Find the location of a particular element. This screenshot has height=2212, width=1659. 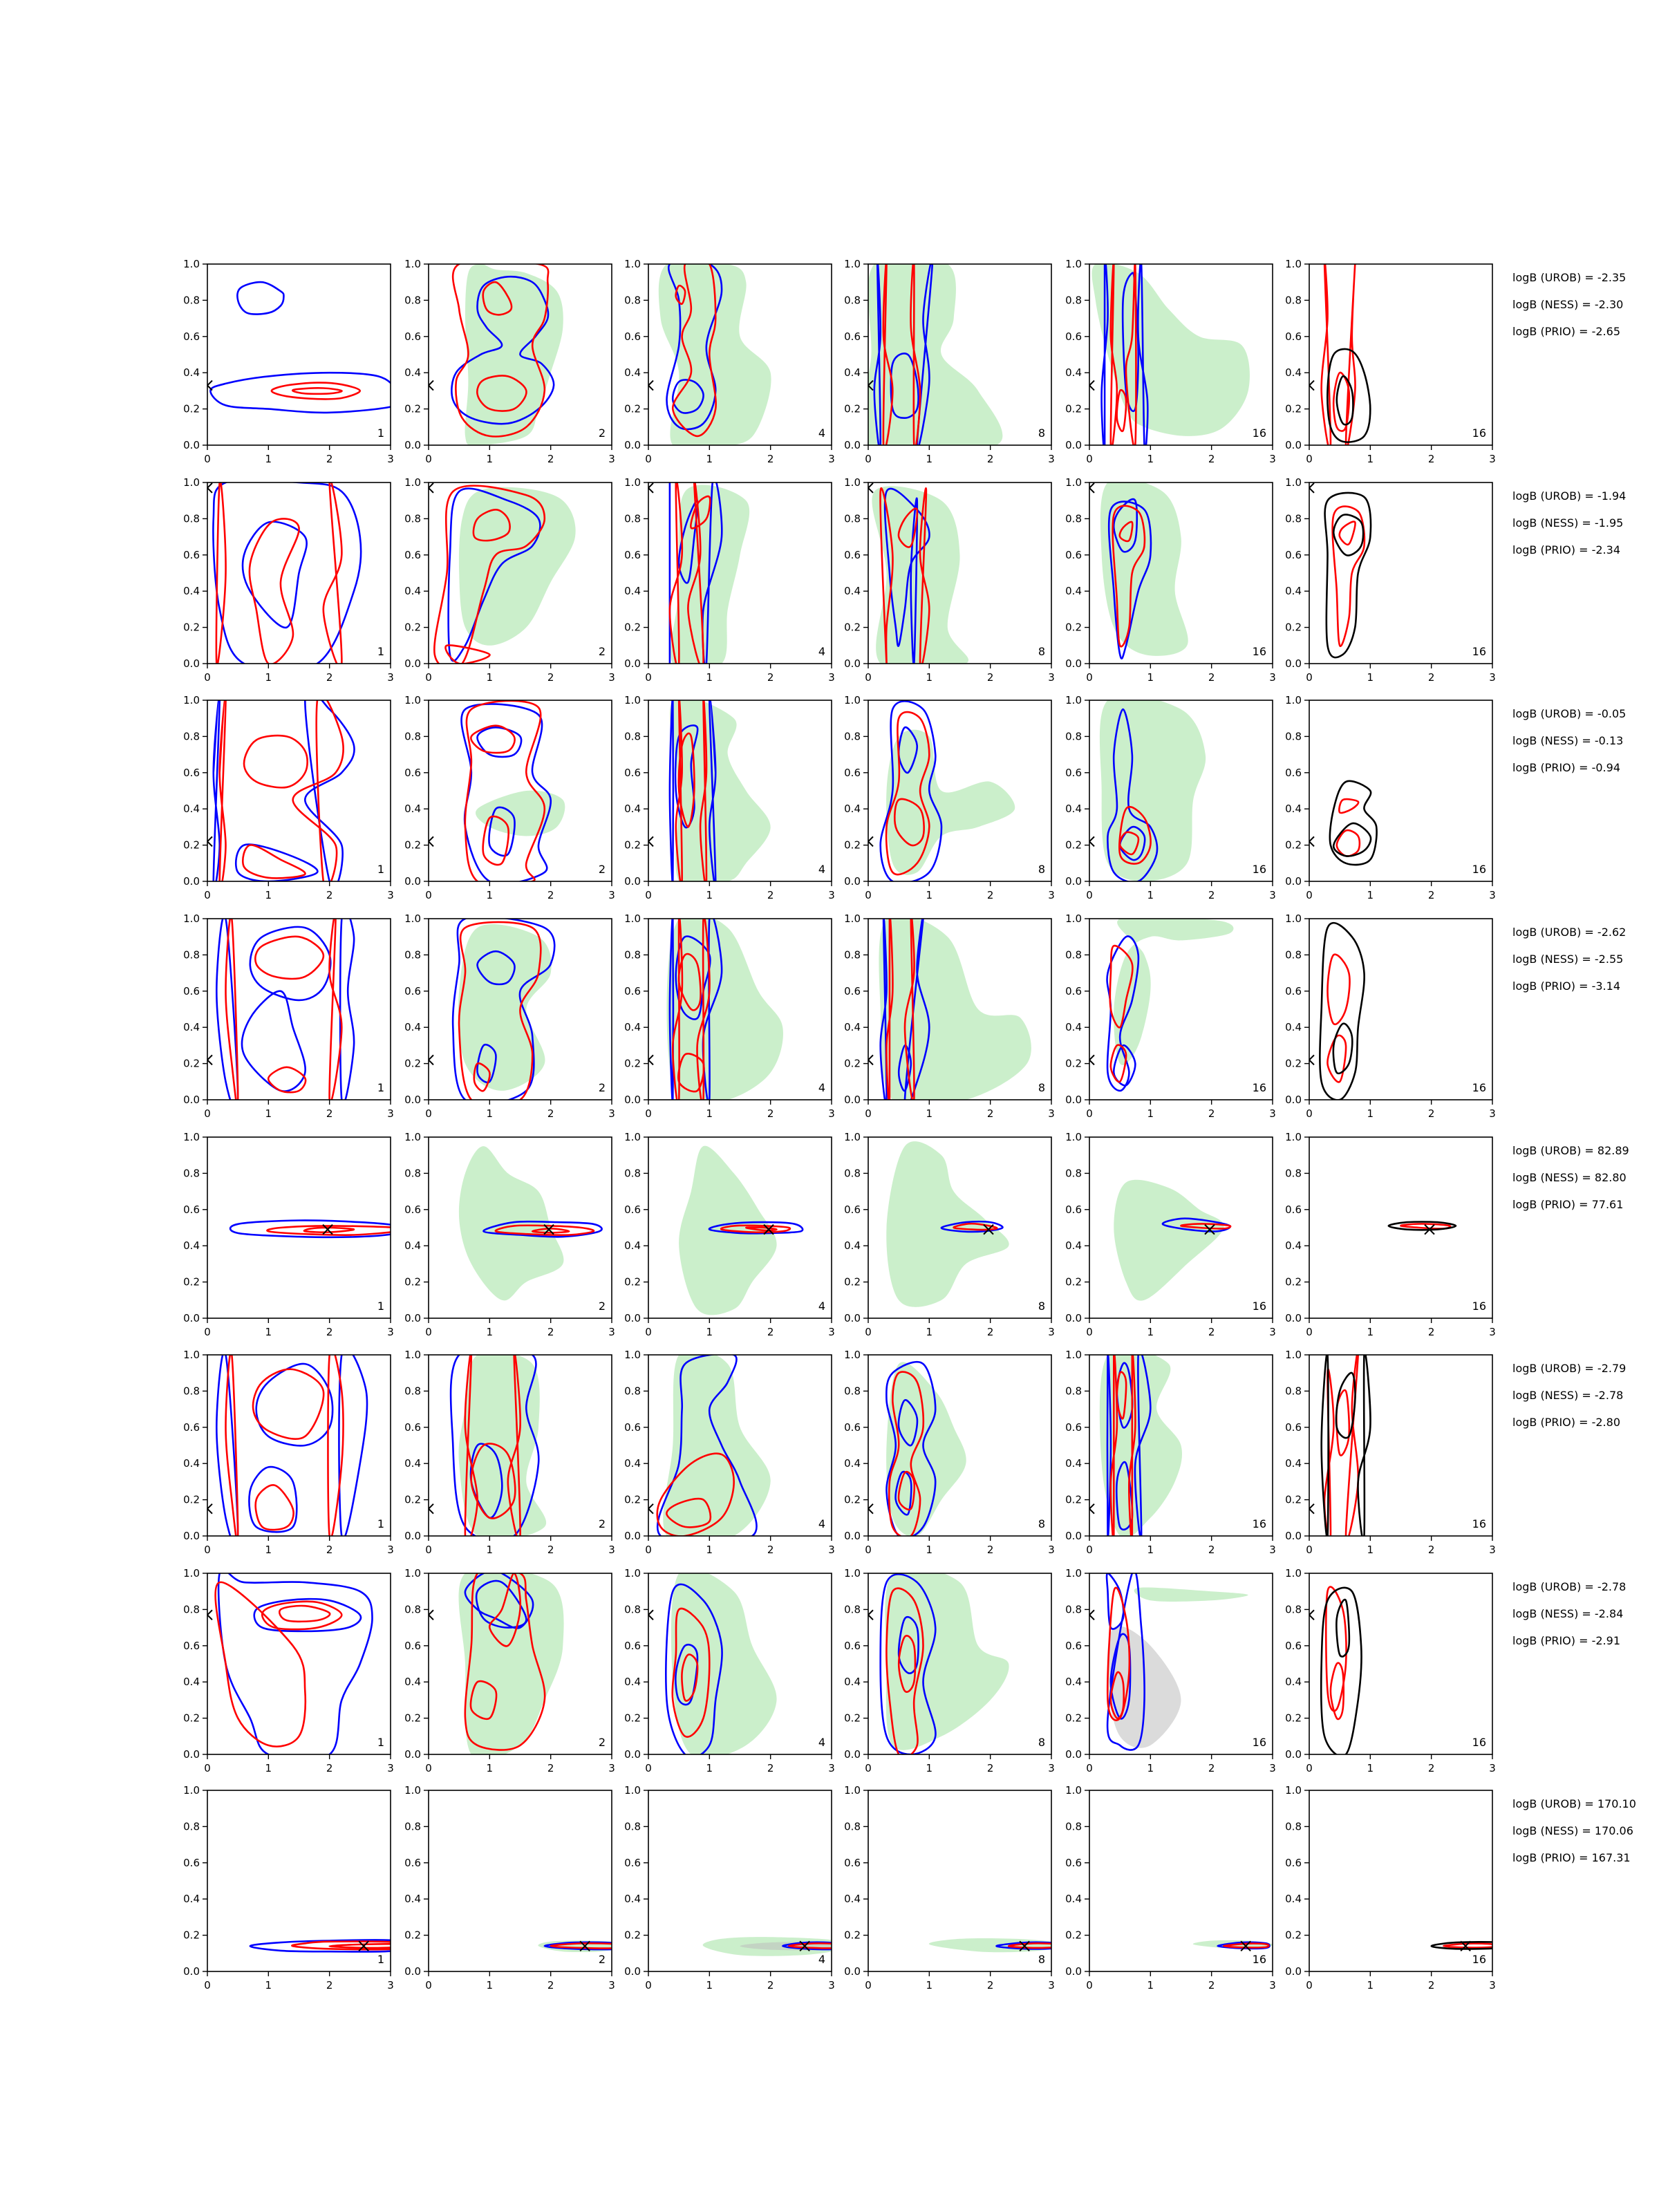

panel-plot-area is located at coordinates (496, 1663).